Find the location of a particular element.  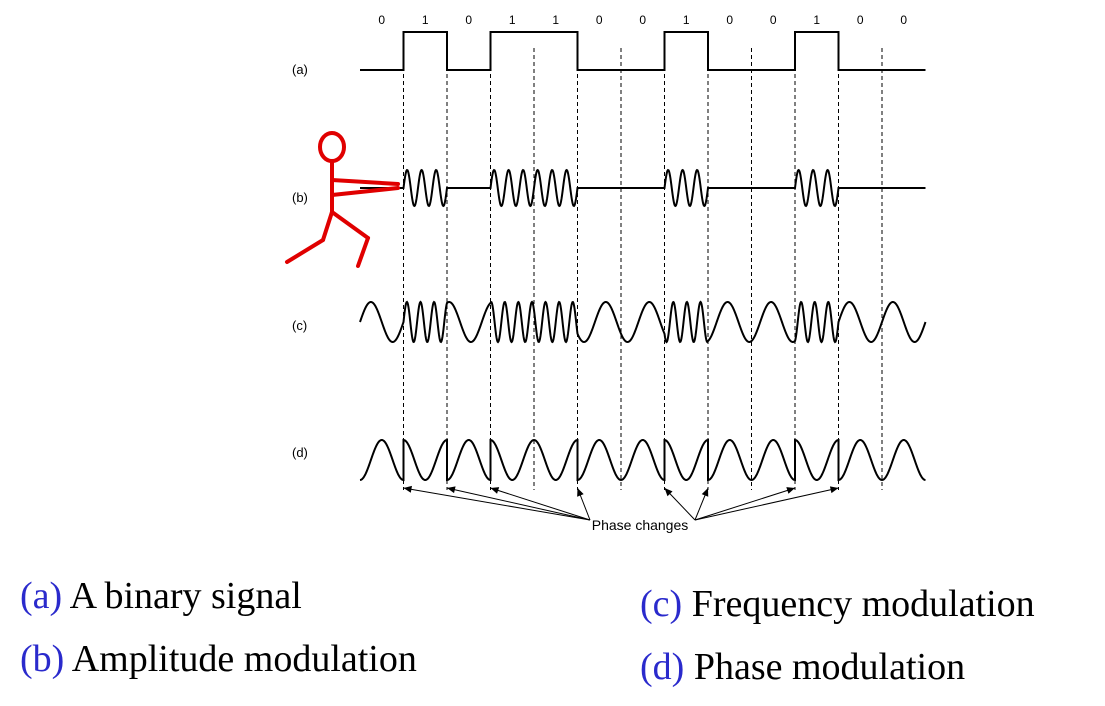

caption-c-text: Frequency modulation is located at coordinates (863, 604).